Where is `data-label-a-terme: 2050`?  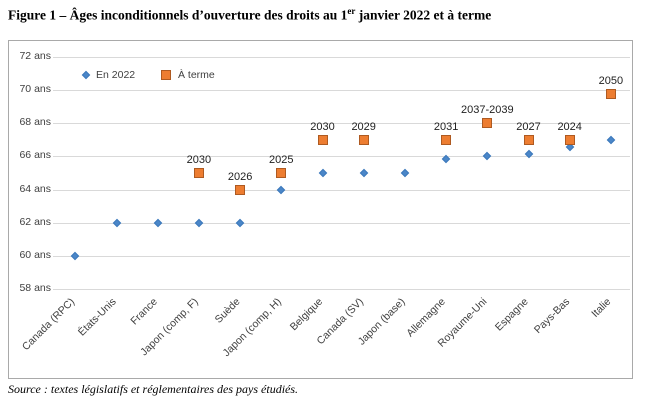 data-label-a-terme: 2050 is located at coordinates (611, 81).